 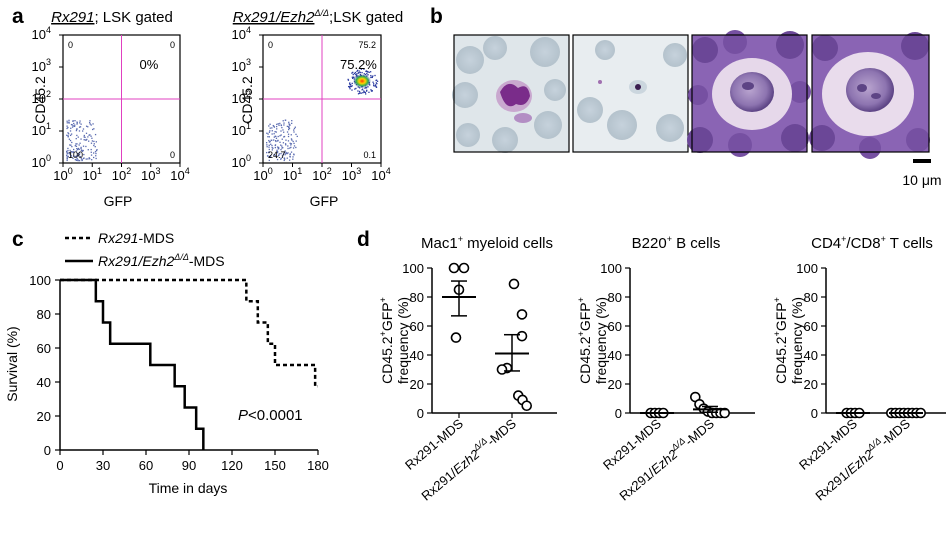 What do you see at coordinates (241, 161) in the screenshot?
I see `y-tick-label: 10⁰` at bounding box center [241, 161].